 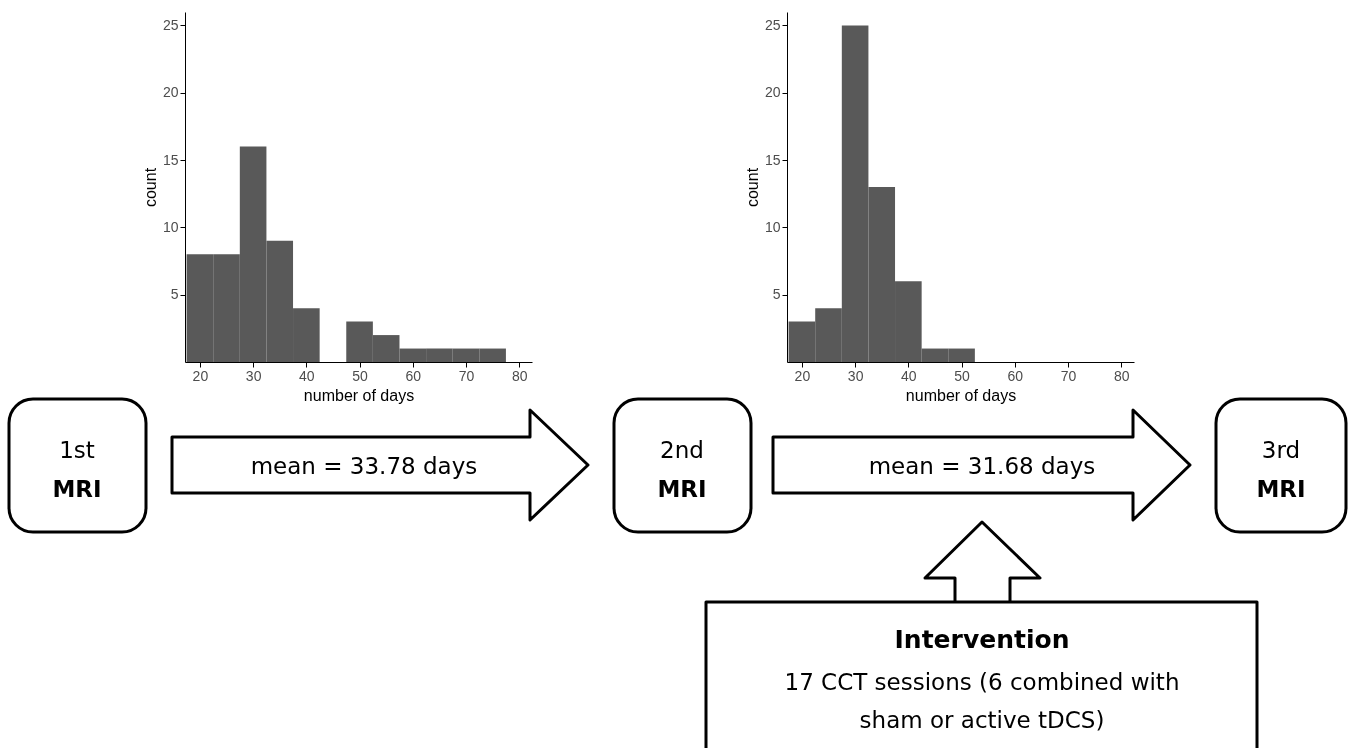 What do you see at coordinates (1281, 450) in the screenshot?
I see `text: 3rd` at bounding box center [1281, 450].